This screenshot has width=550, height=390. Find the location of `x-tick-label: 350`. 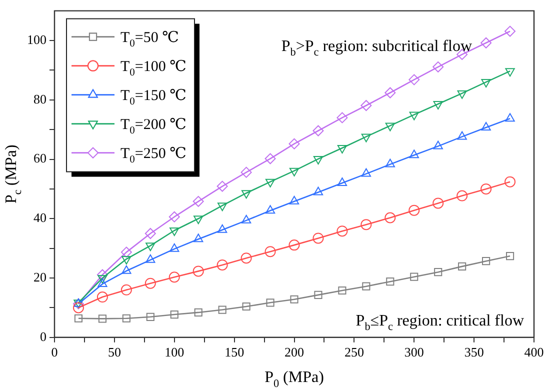

x-tick-label: 350 is located at coordinates (474, 352).